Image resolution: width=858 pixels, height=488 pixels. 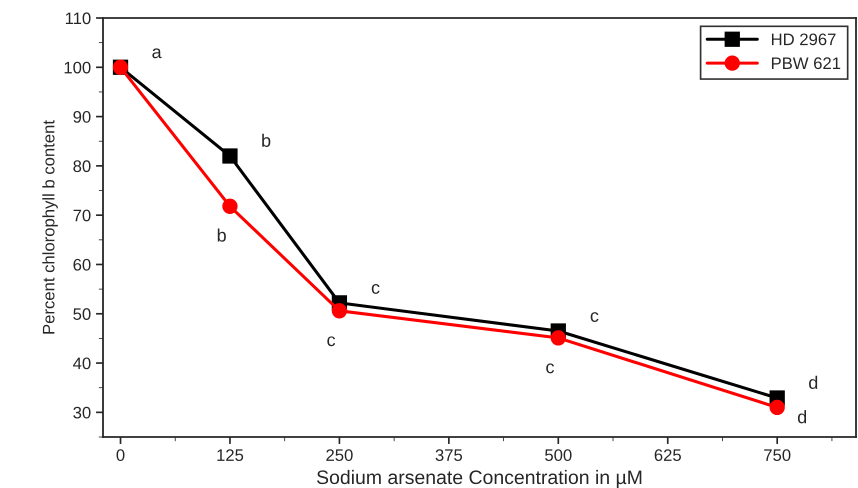 What do you see at coordinates (82, 166) in the screenshot?
I see `y-tick-label: 80` at bounding box center [82, 166].